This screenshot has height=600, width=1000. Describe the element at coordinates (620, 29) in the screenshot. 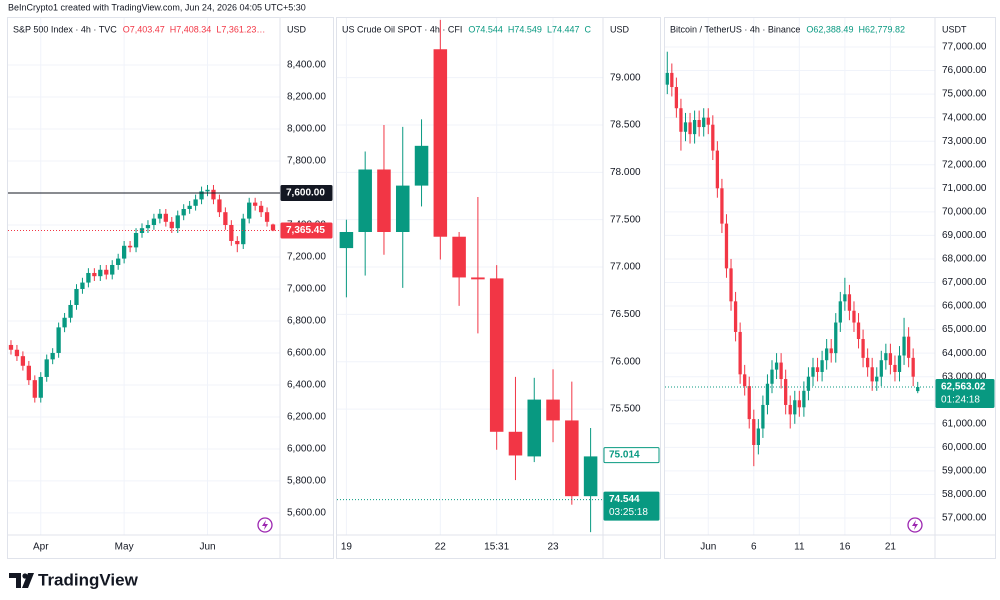

I see `currency-label: USD` at that location.